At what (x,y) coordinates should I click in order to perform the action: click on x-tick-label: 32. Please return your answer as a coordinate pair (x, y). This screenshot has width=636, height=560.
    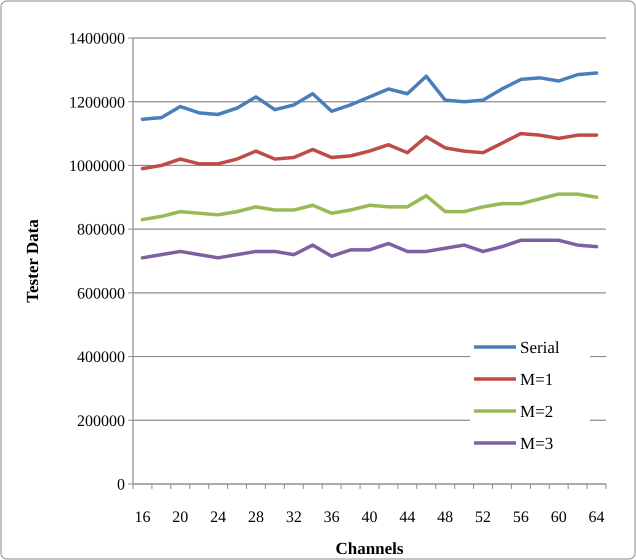
    Looking at the image, I should click on (294, 517).